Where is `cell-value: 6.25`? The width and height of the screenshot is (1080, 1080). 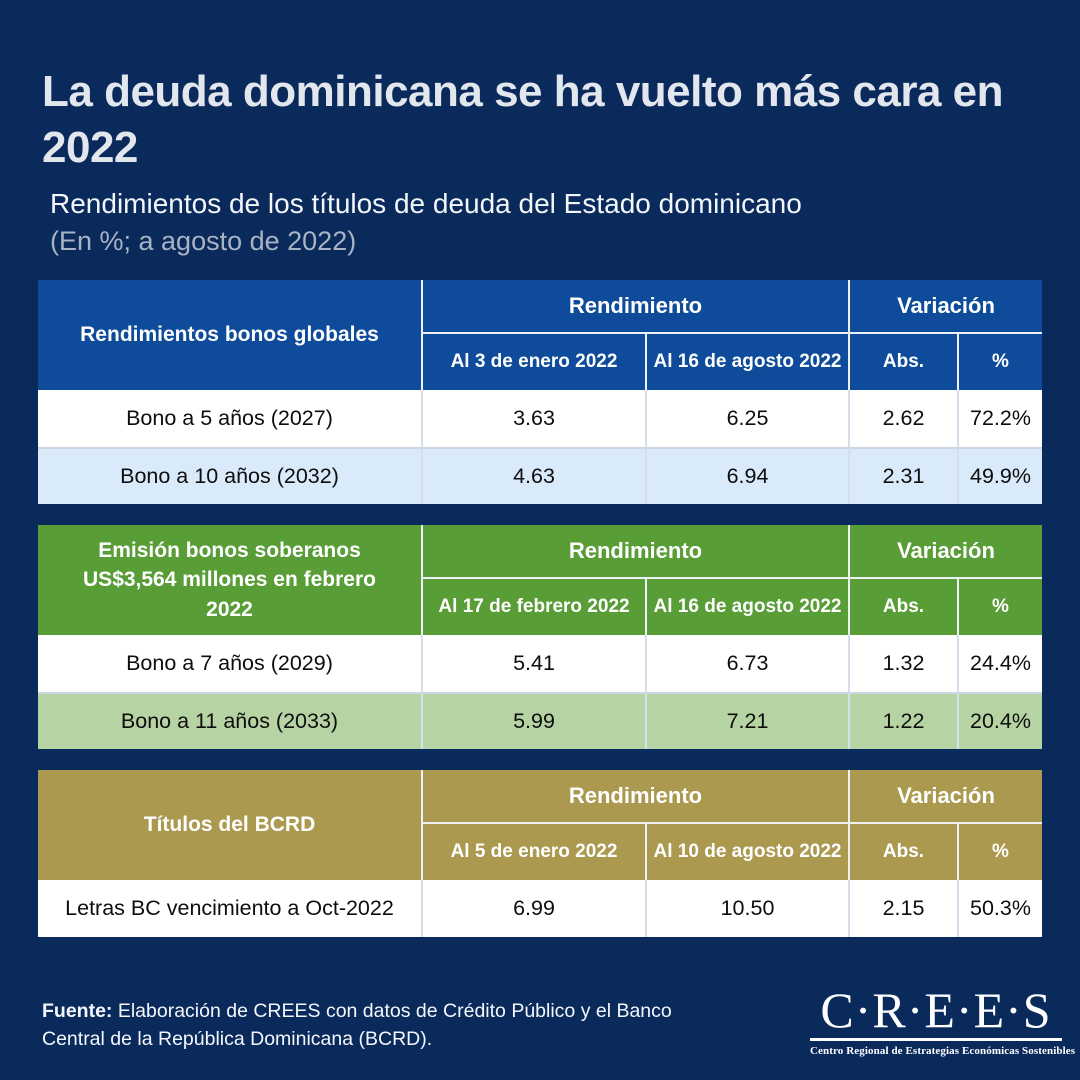
cell-value: 6.25 is located at coordinates (746, 418).